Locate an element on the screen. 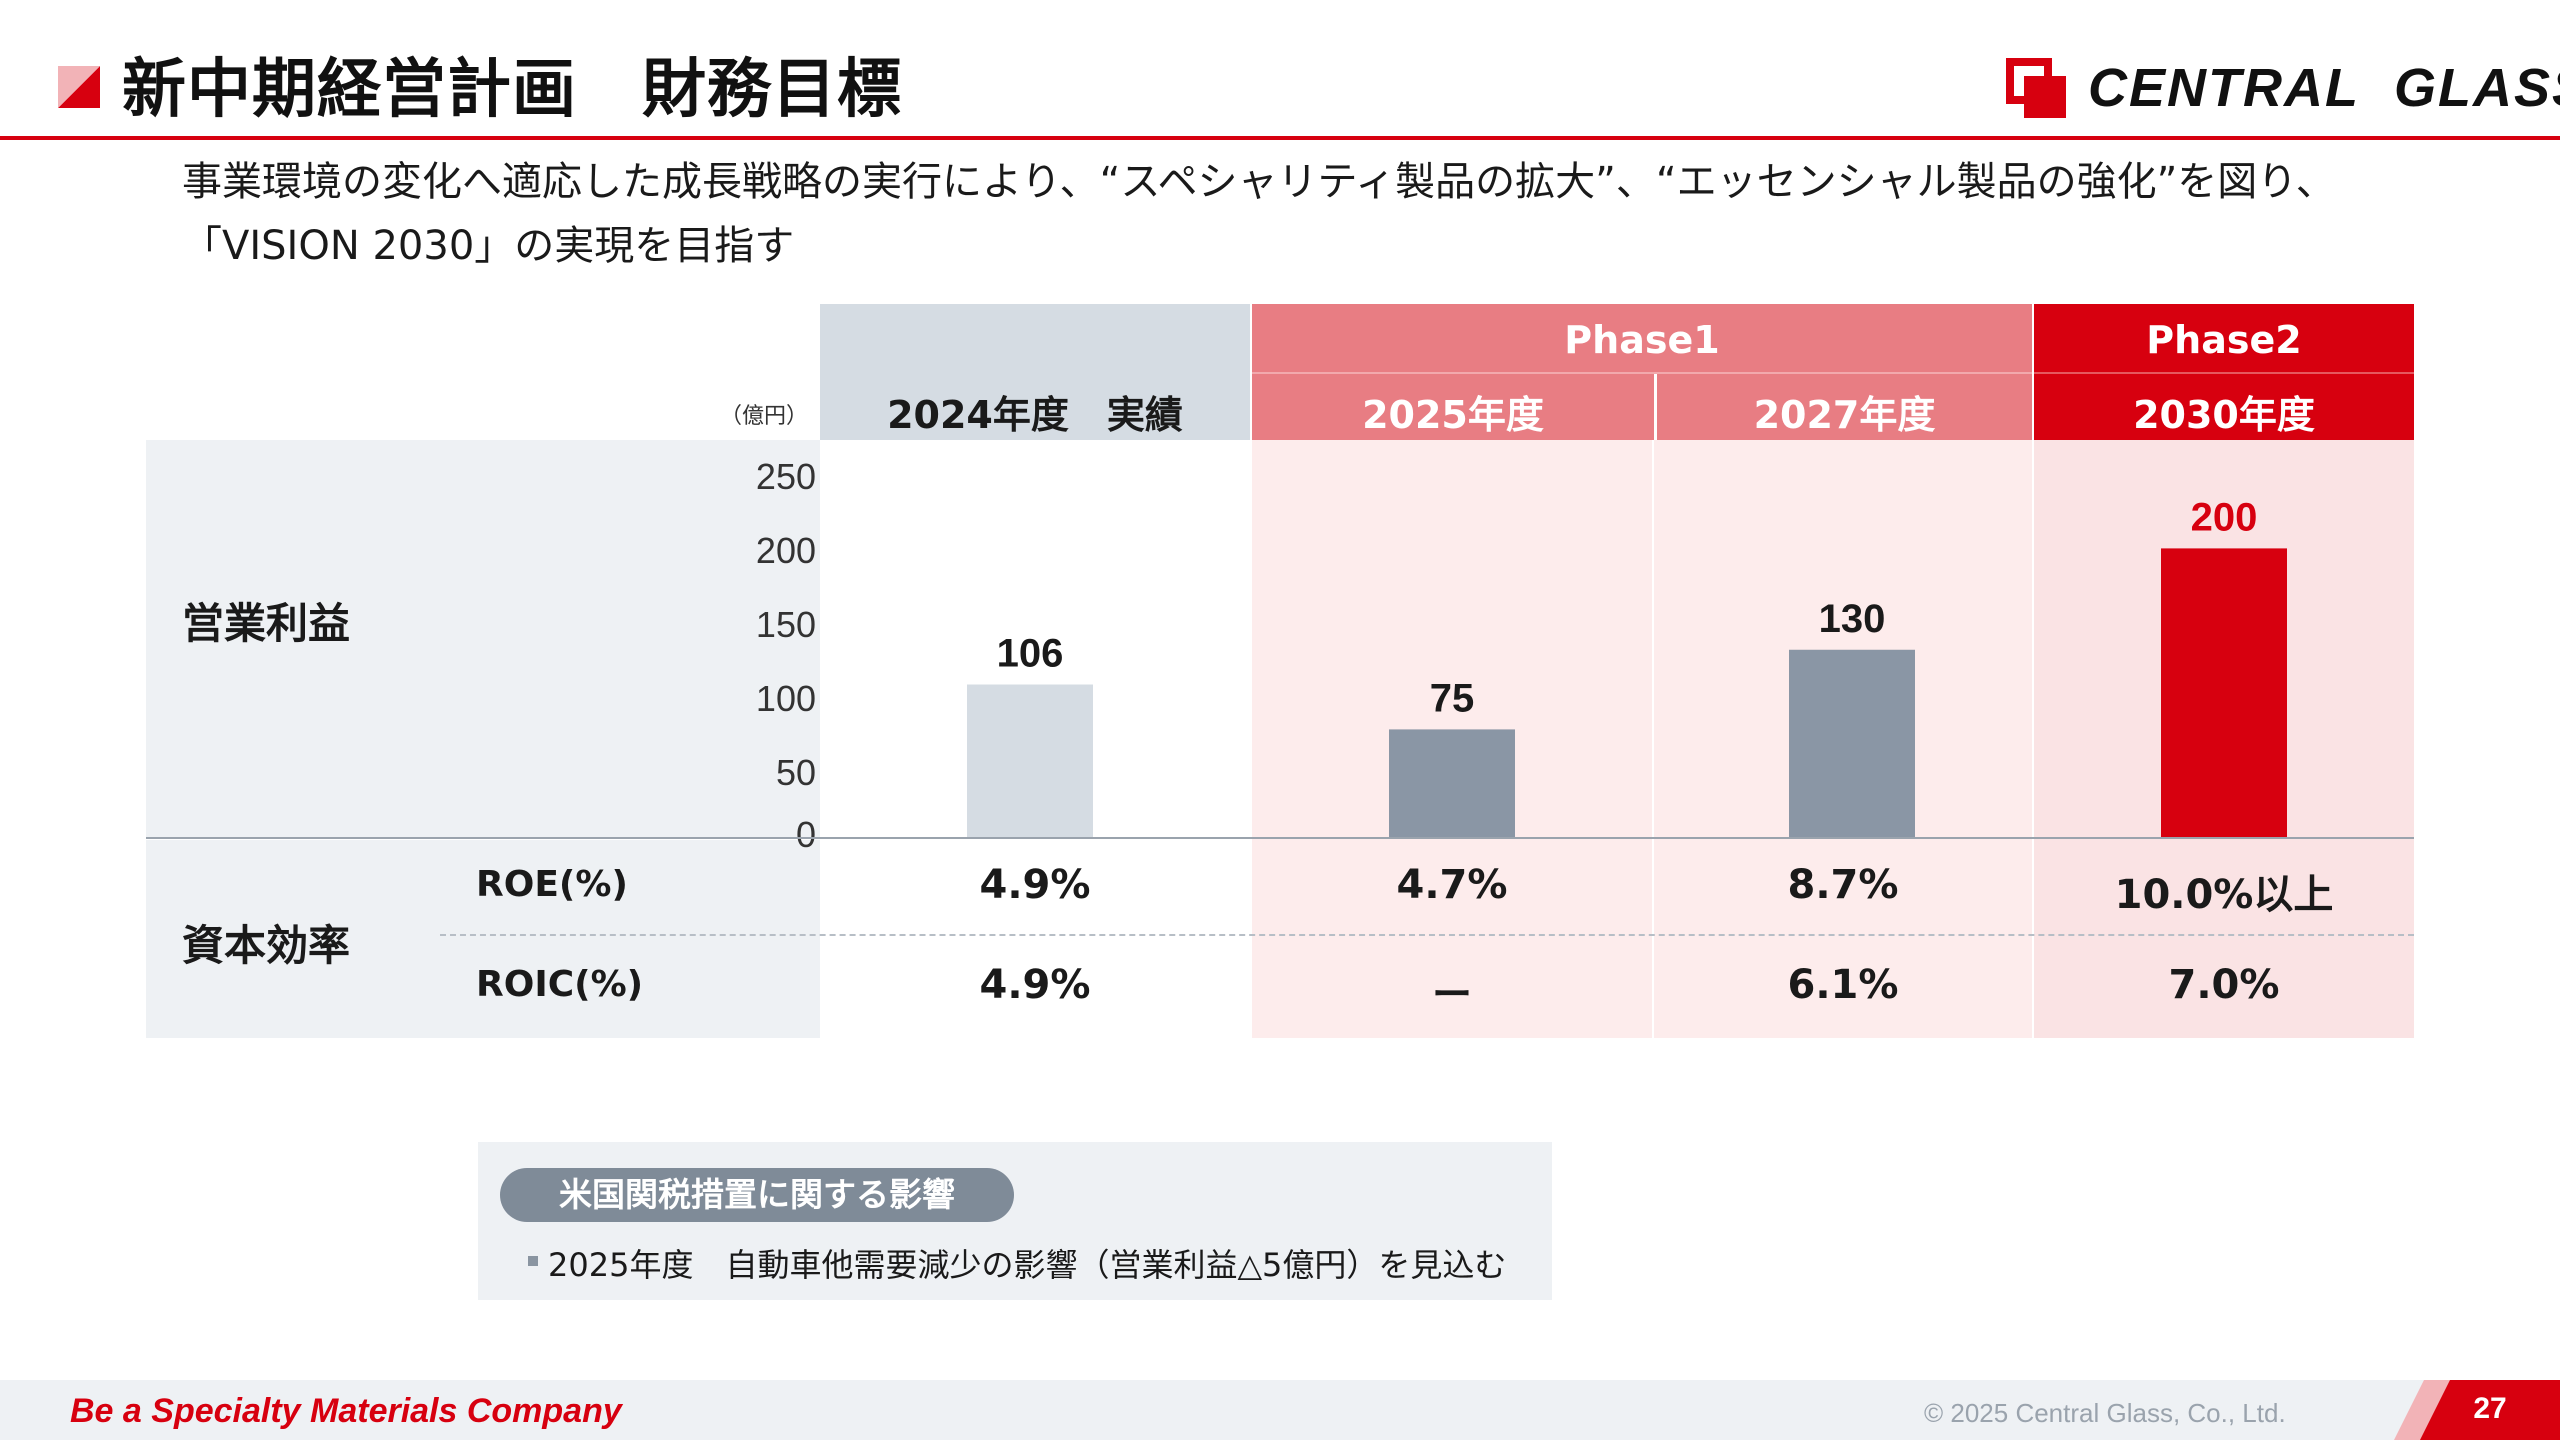  roe-label: ROE(%) is located at coordinates (552, 884).